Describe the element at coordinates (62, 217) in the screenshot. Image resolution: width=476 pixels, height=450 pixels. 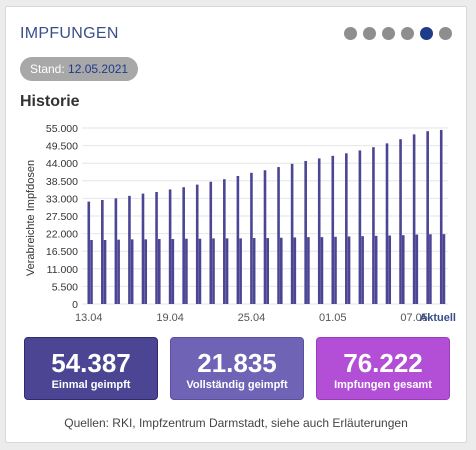
I see `y-tick-label: 27.500` at that location.